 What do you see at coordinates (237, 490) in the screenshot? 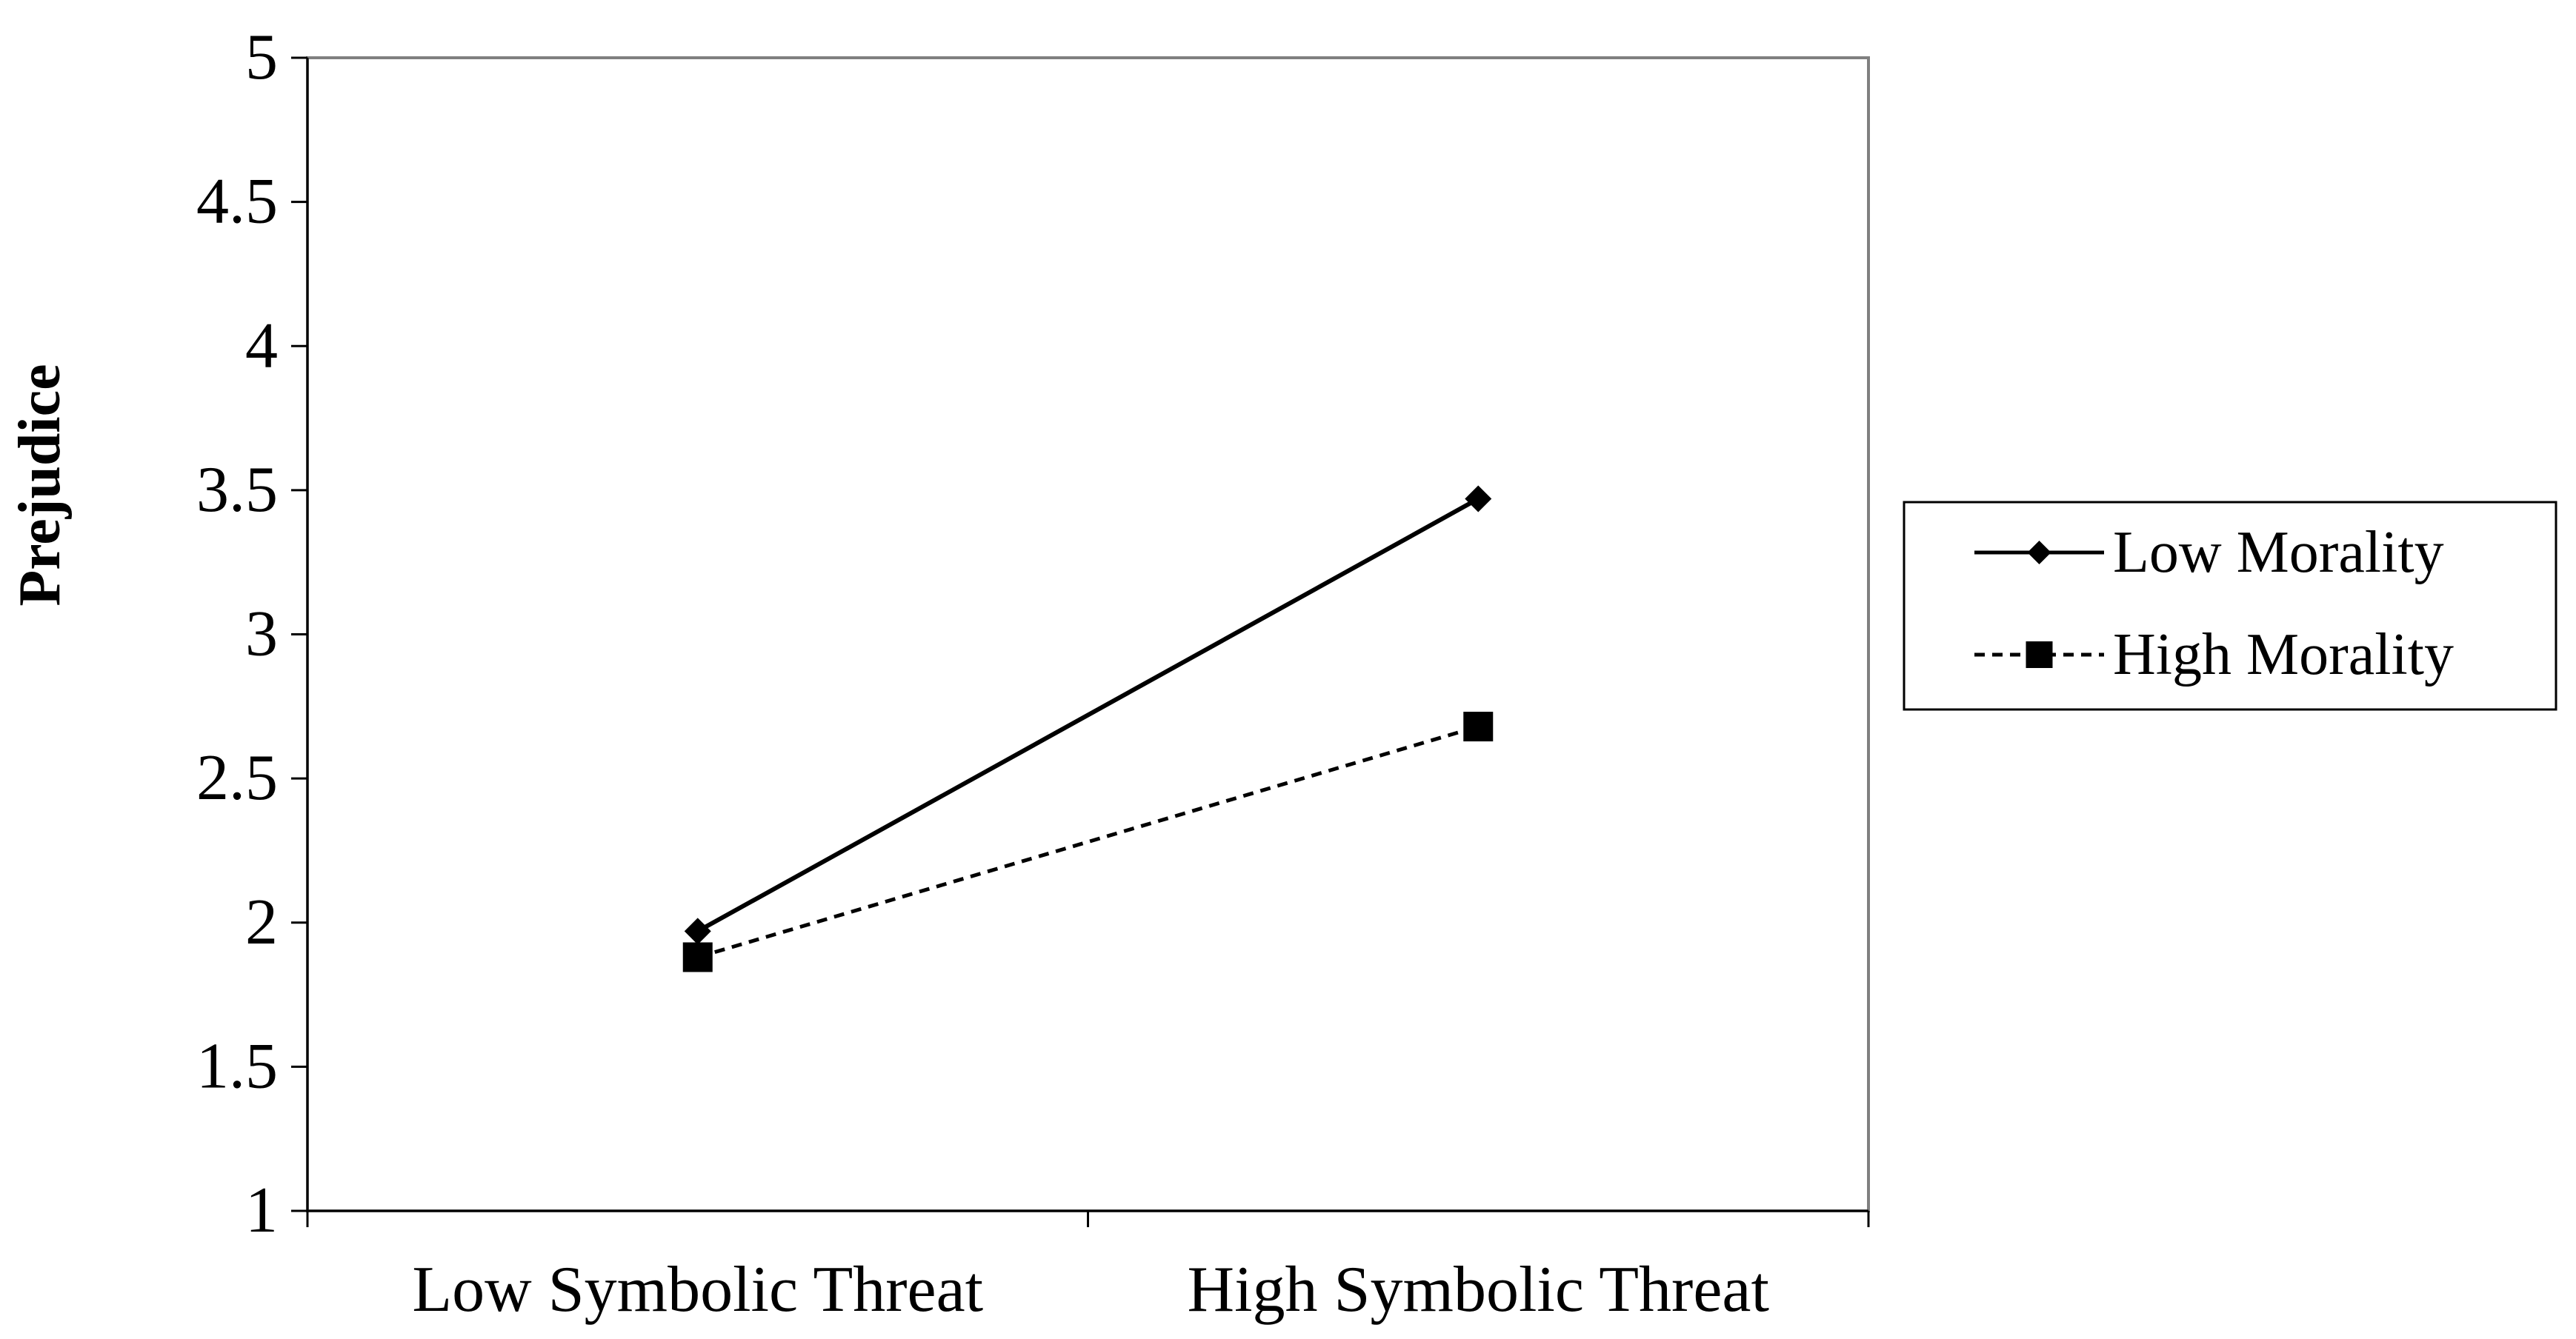
I see `y-tick-label: 3.5` at bounding box center [237, 490].